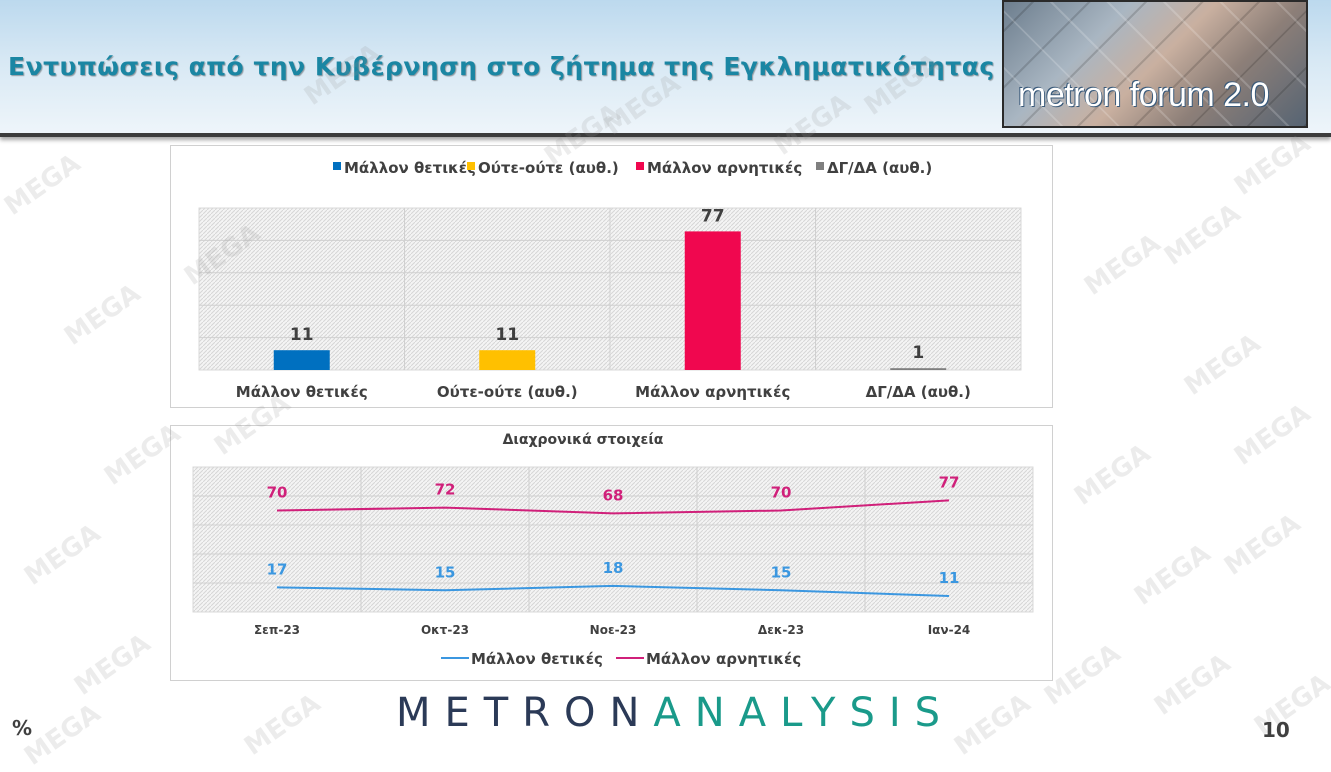 The height and width of the screenshot is (772, 1331). What do you see at coordinates (445, 490) in the screenshot?
I see `data-label: 72` at bounding box center [445, 490].